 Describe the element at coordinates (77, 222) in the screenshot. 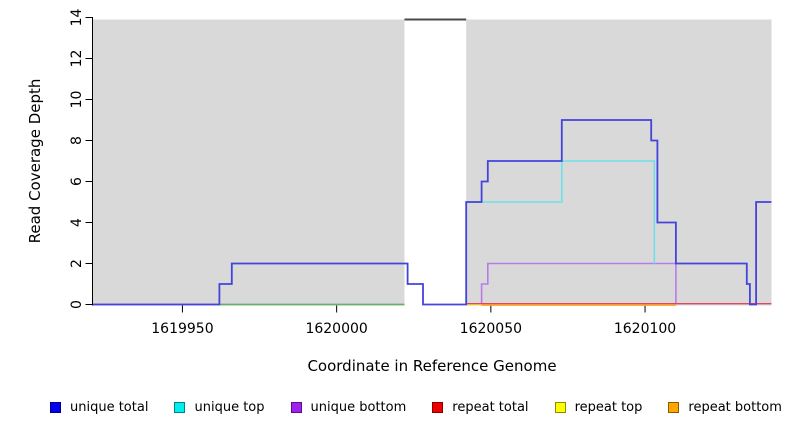

I see `y-tick-label: 4` at that location.